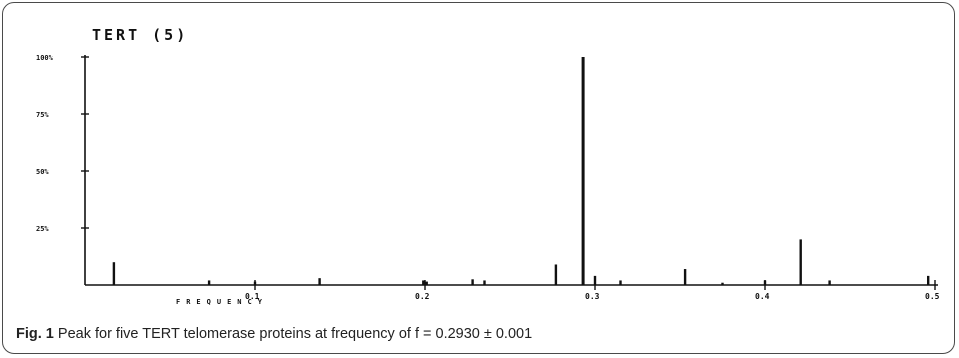 The image size is (959, 358). What do you see at coordinates (35, 334) in the screenshot?
I see `figure-label: Fig. 1` at bounding box center [35, 334].